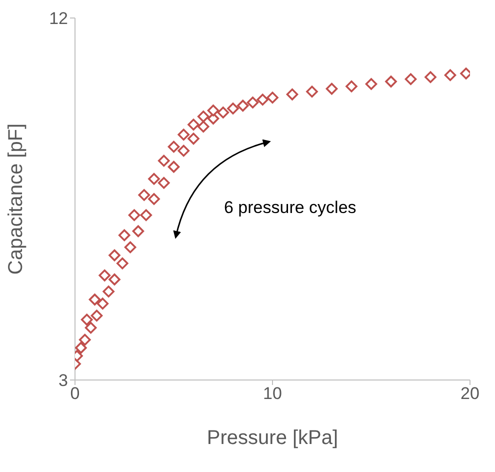  What do you see at coordinates (470, 394) in the screenshot?
I see `x-tick-label: 20` at bounding box center [470, 394].